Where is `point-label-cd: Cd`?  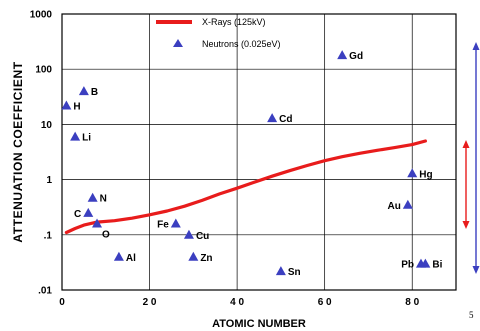
point-label-cd: Cd is located at coordinates (285, 119).